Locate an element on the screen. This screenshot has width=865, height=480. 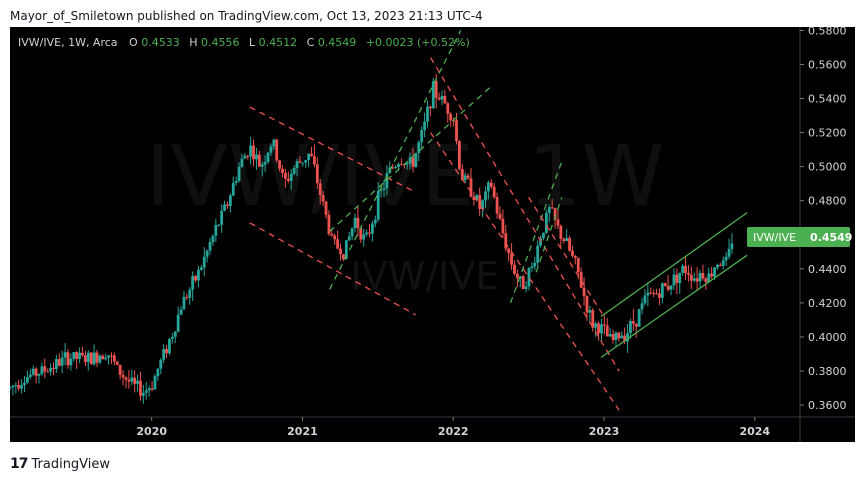
tradingview-logo: 17 TradingView is located at coordinates (60, 464).